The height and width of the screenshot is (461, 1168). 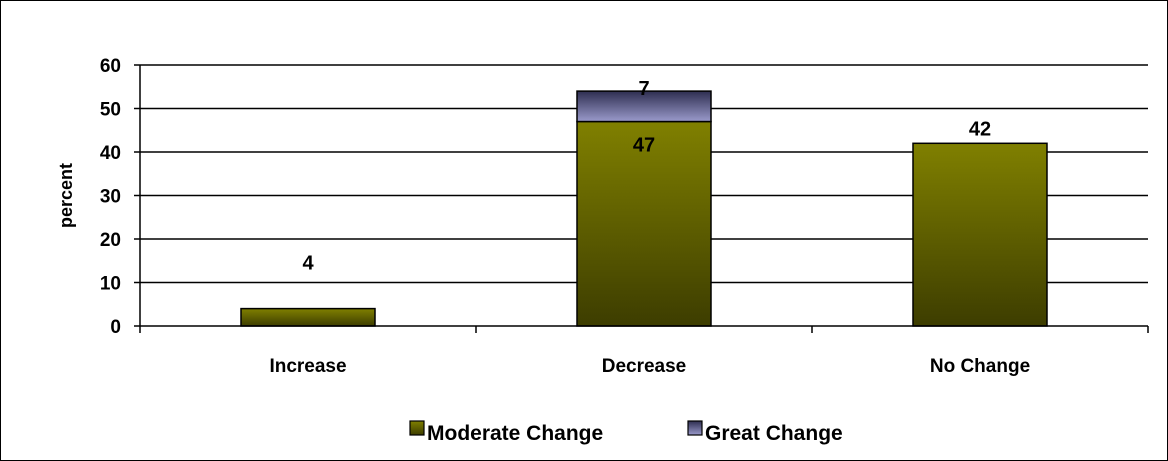 I want to click on x-category-label: No Change, so click(x=980, y=366).